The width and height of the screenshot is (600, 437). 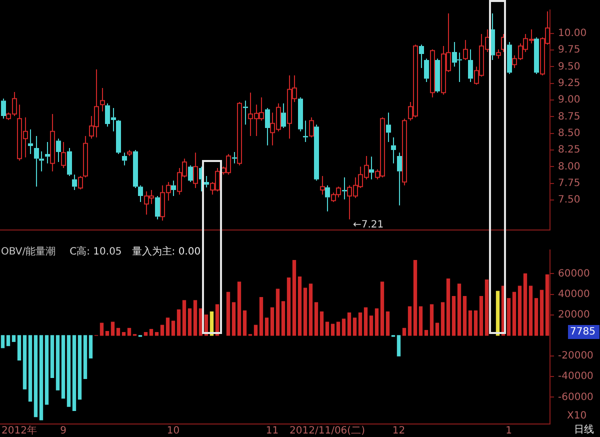 What do you see at coordinates (576, 356) in the screenshot?
I see `y-tick-label: -20000` at bounding box center [576, 356].